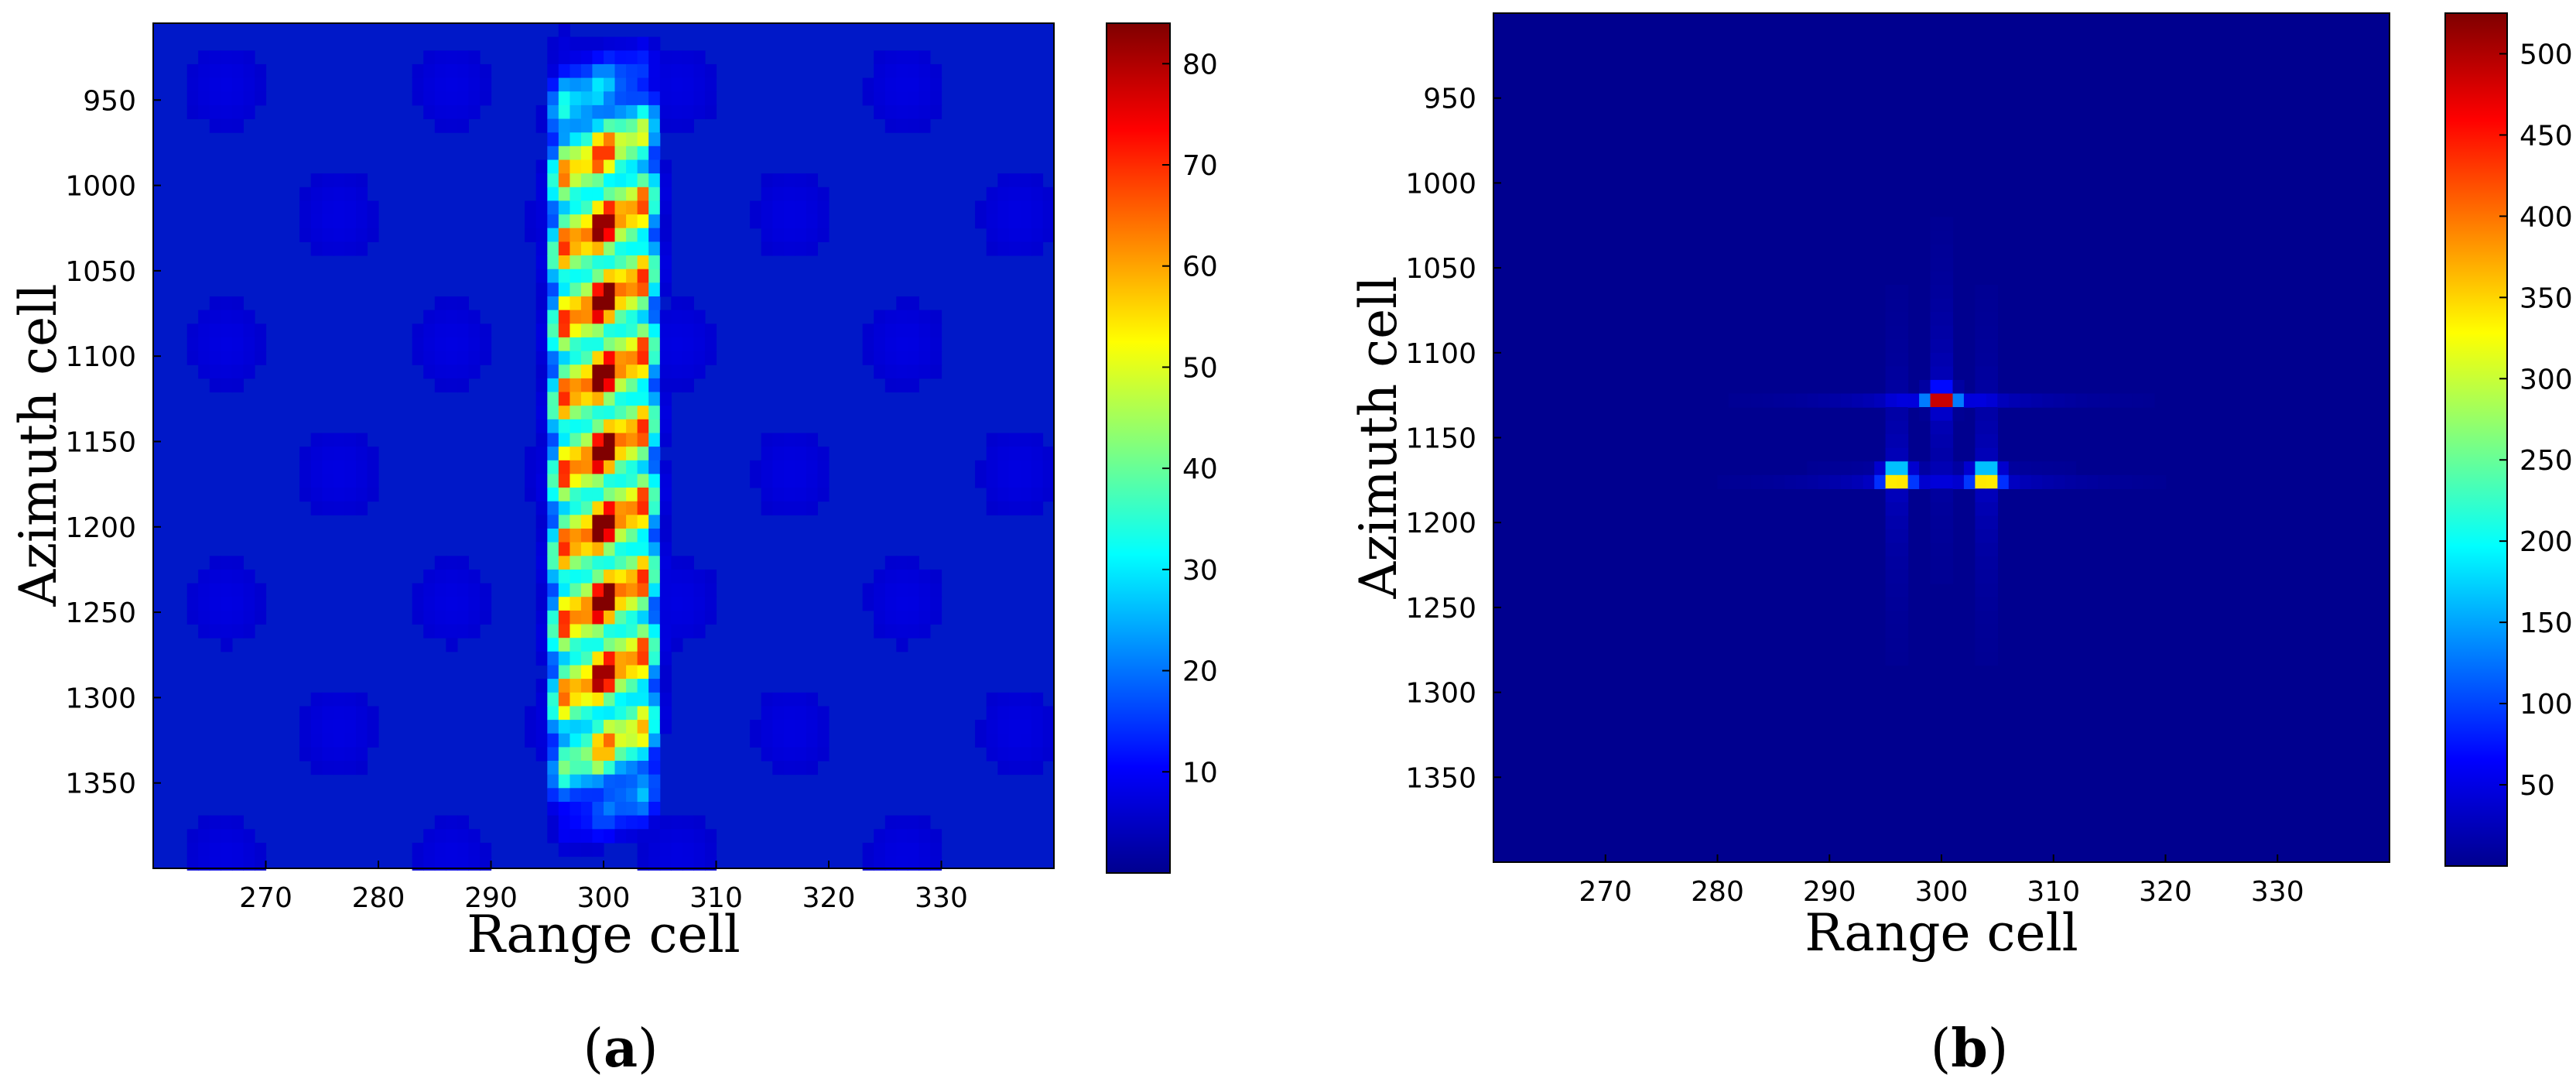 The image size is (2576, 1092). I want to click on colorbar-tick-label: 500, so click(2547, 54).